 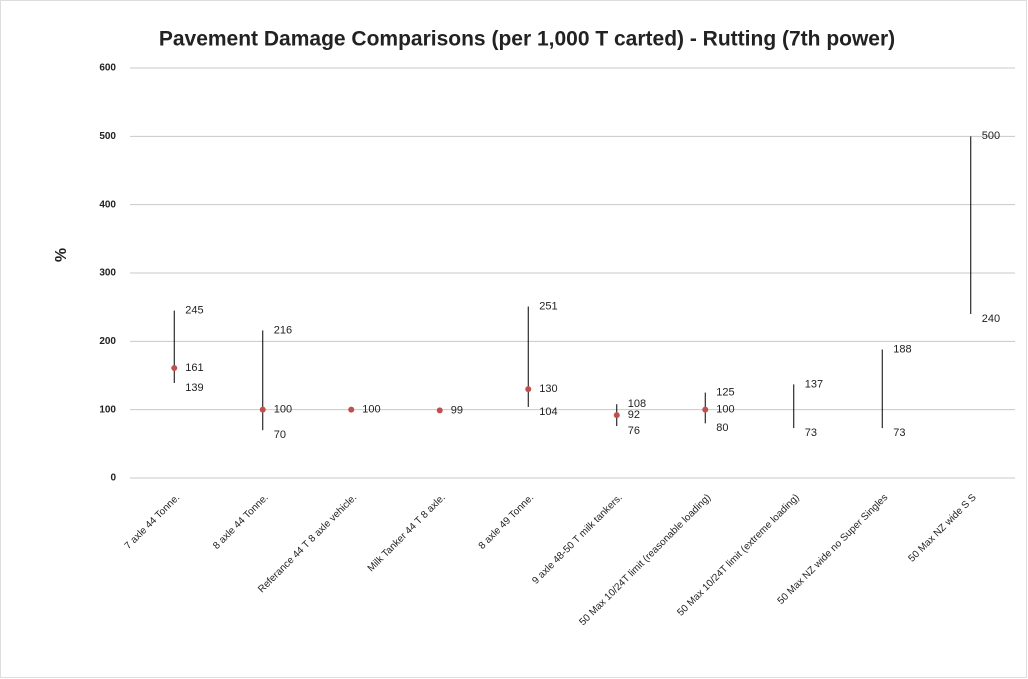 What do you see at coordinates (107, 341) in the screenshot?
I see `y-tick-label: 200` at bounding box center [107, 341].